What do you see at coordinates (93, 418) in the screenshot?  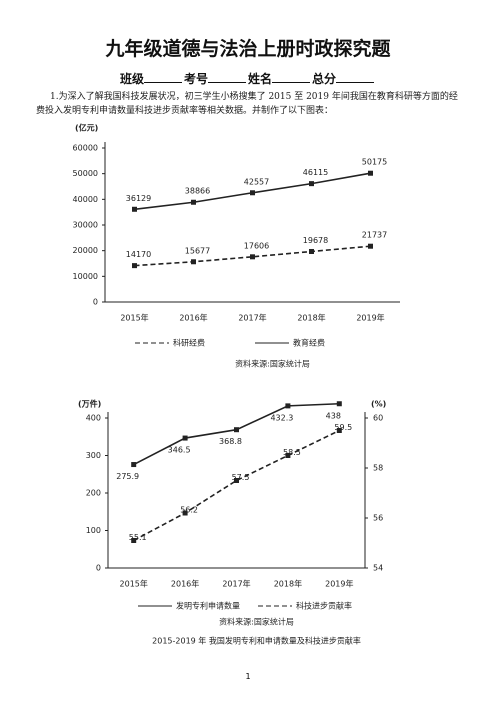 I see `y-tick-label: 400` at bounding box center [93, 418].